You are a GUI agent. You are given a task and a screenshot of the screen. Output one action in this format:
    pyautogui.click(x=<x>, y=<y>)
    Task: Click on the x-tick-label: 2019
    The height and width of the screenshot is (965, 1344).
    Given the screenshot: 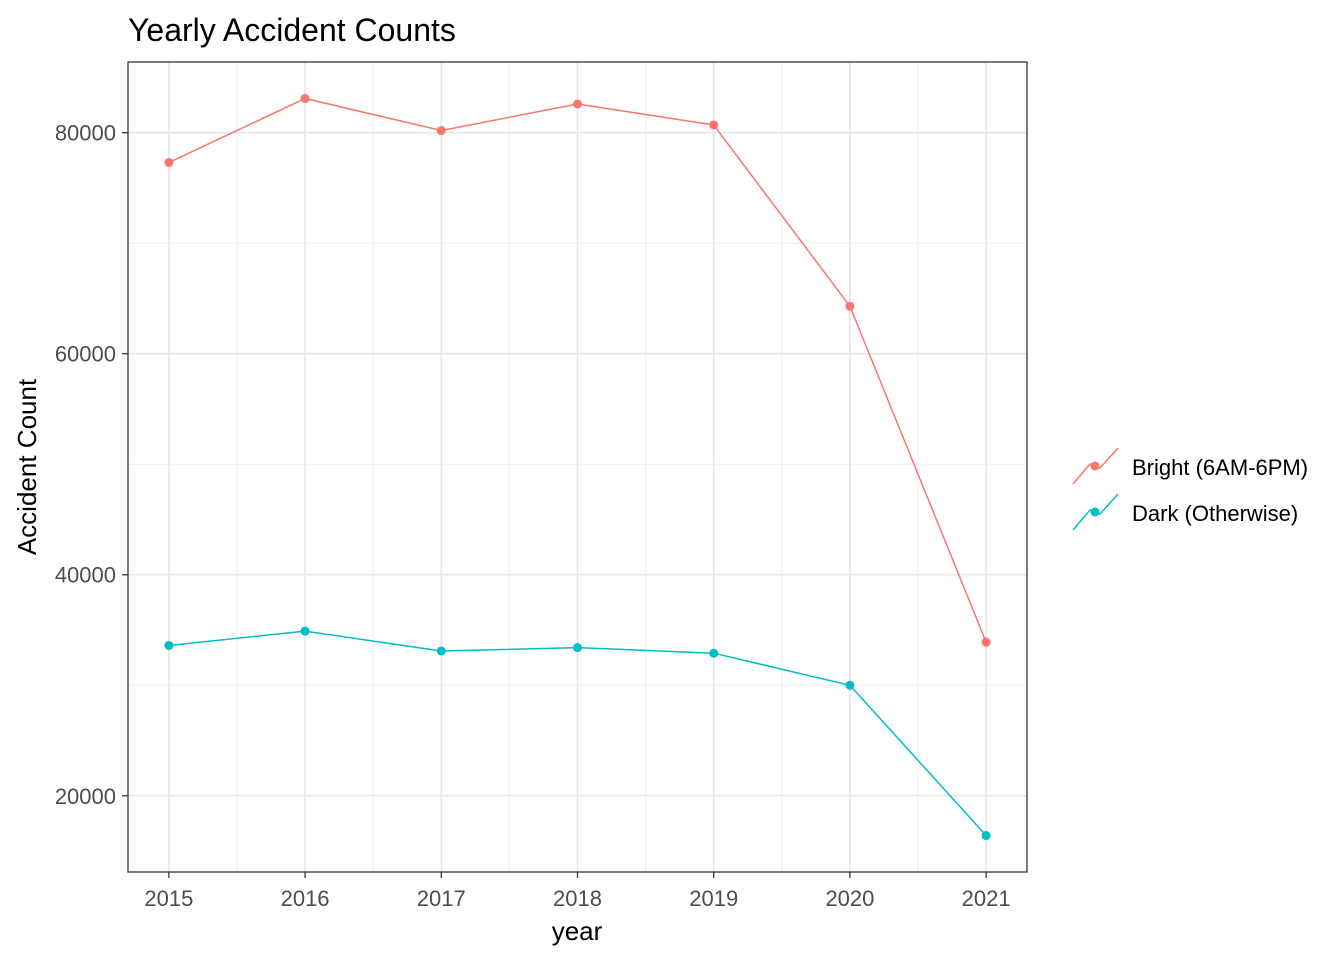 What is the action you would take?
    pyautogui.click(x=713, y=898)
    